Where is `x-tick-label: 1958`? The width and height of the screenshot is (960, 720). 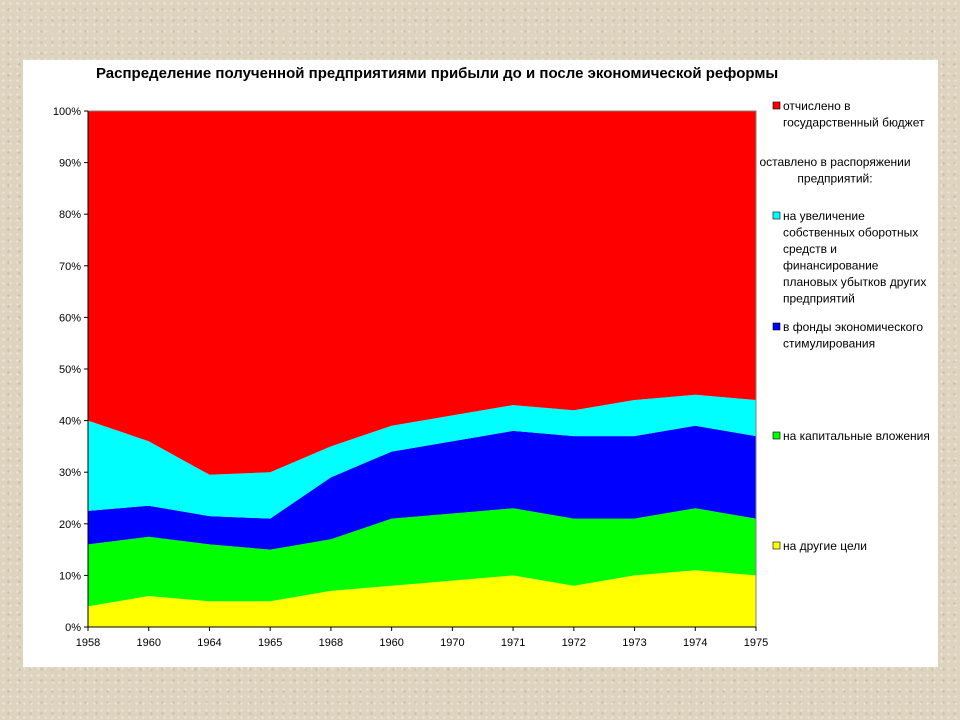
x-tick-label: 1958 is located at coordinates (88, 643).